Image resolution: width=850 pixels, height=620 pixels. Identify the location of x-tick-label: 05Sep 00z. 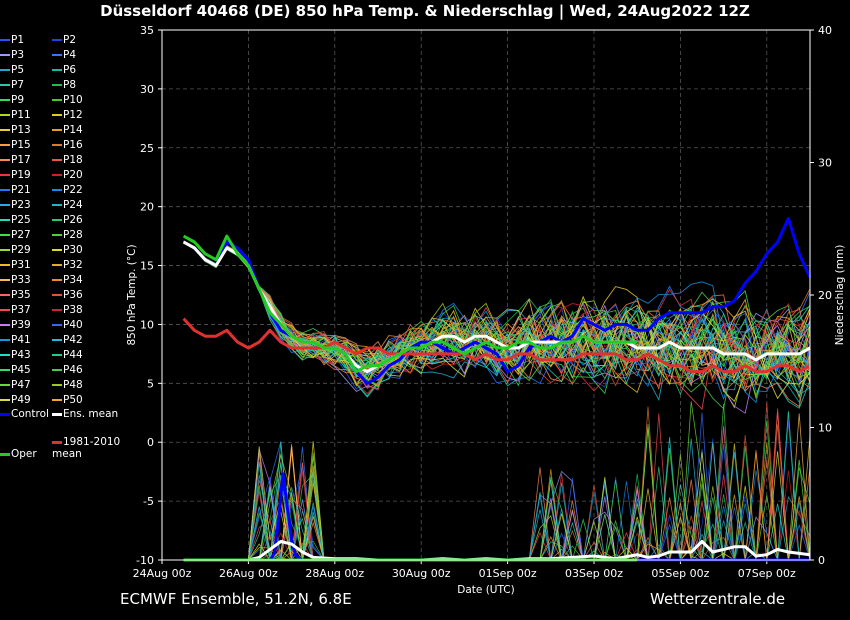
(680, 573).